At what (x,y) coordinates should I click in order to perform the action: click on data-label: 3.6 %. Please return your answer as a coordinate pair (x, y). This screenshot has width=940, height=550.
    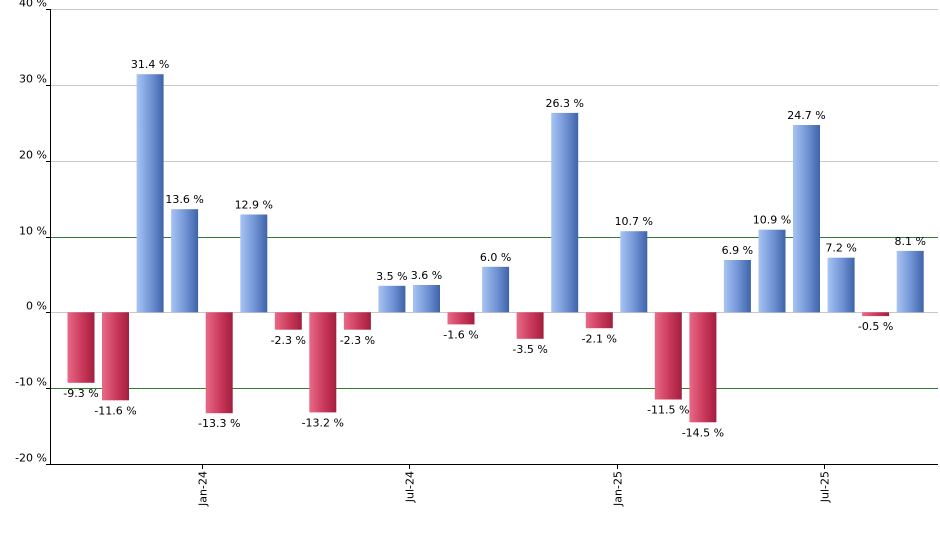
    Looking at the image, I should click on (426, 275).